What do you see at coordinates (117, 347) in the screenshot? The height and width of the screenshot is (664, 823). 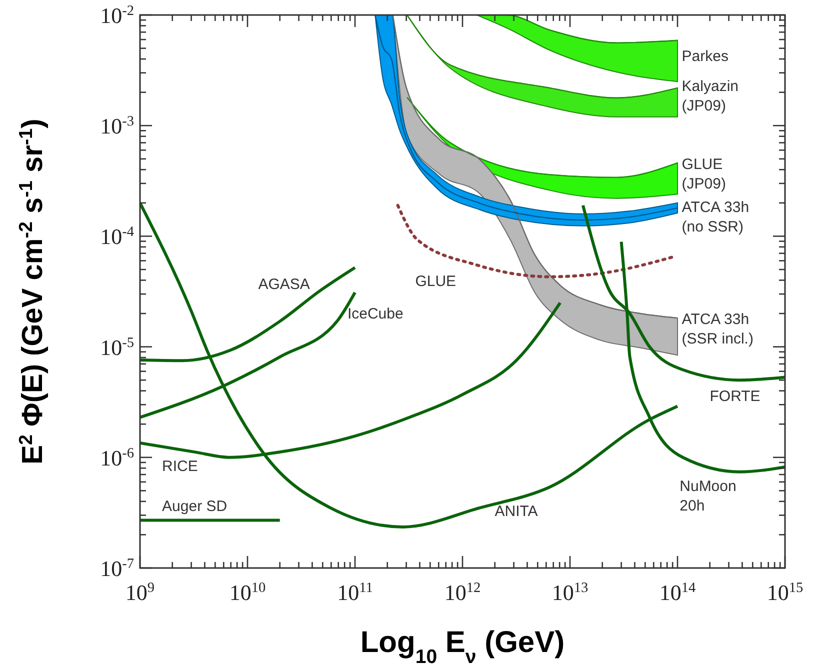 I see `y-tick-label: 10$^{-5}$` at bounding box center [117, 347].